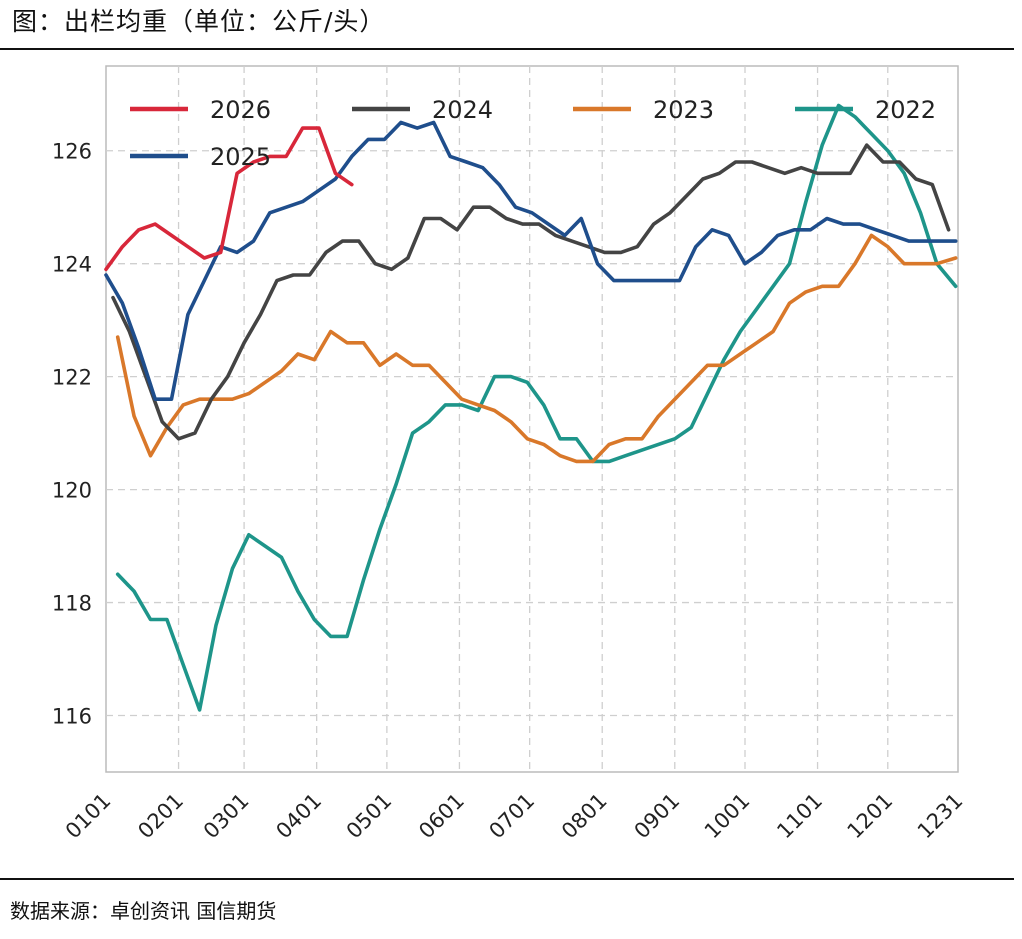  Describe the element at coordinates (369, 816) in the screenshot. I see `x-tick-label: 0501` at that location.